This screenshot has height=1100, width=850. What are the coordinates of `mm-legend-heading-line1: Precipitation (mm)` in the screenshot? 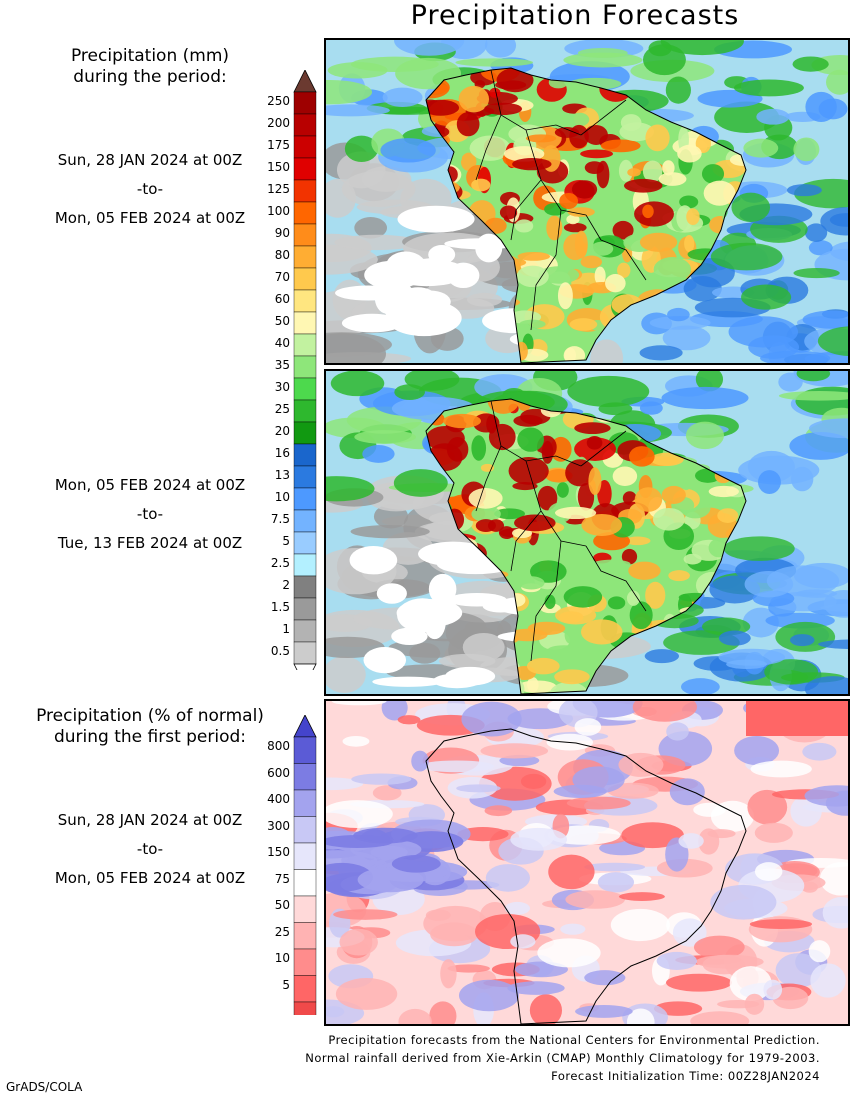 It's located at (150, 56).